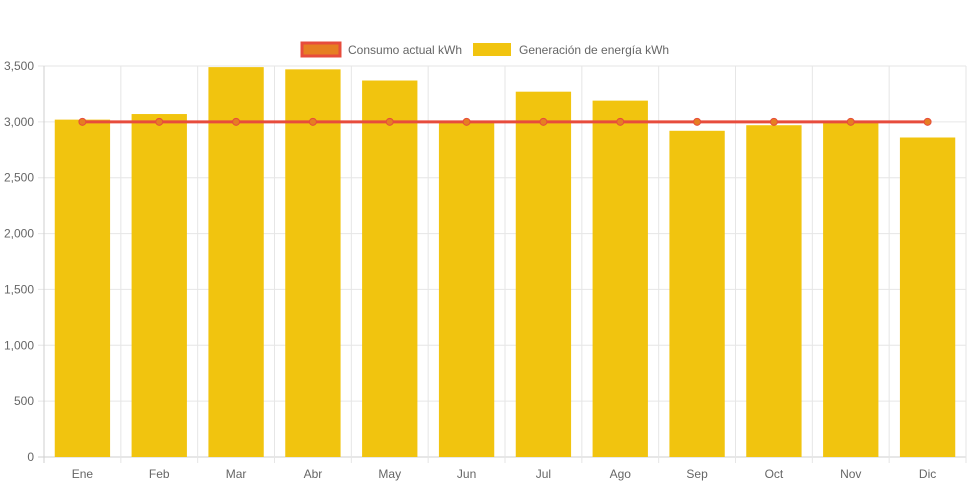 This screenshot has height=490, width=971. I want to click on x-tick-label: Ene, so click(83, 474).